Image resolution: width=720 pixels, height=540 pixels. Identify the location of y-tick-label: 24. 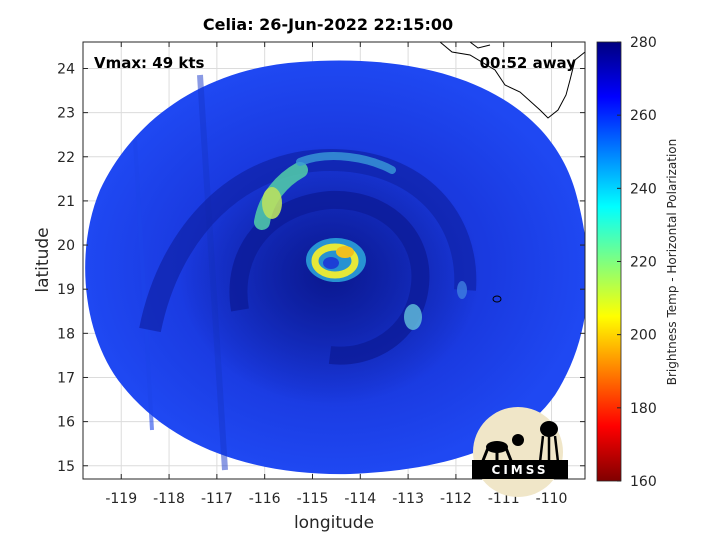
(66, 69).